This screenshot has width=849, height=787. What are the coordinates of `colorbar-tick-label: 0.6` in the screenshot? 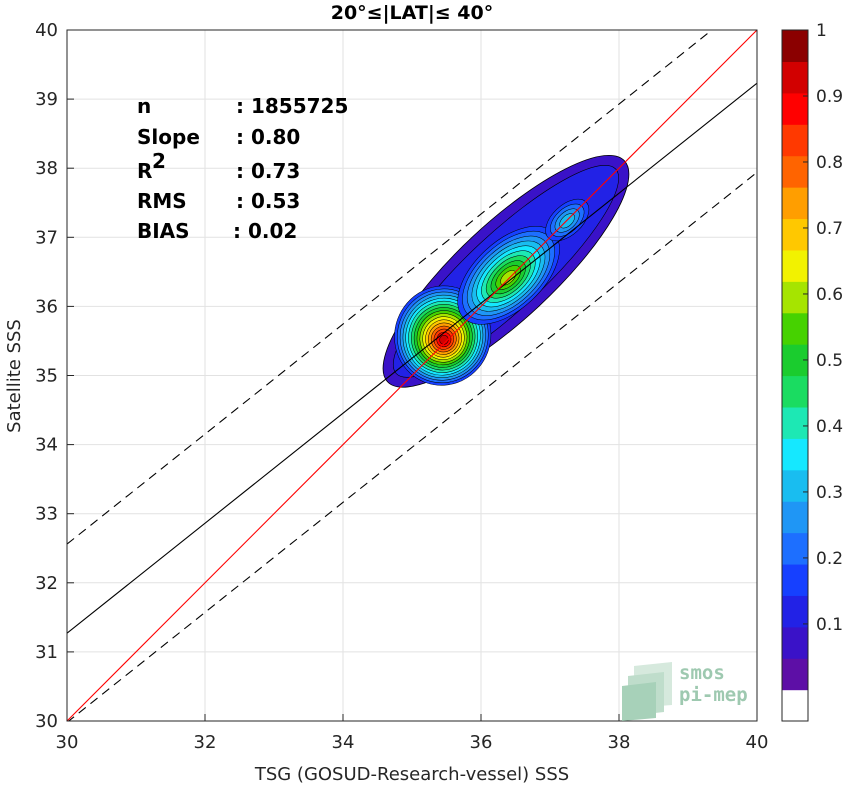 It's located at (829, 295).